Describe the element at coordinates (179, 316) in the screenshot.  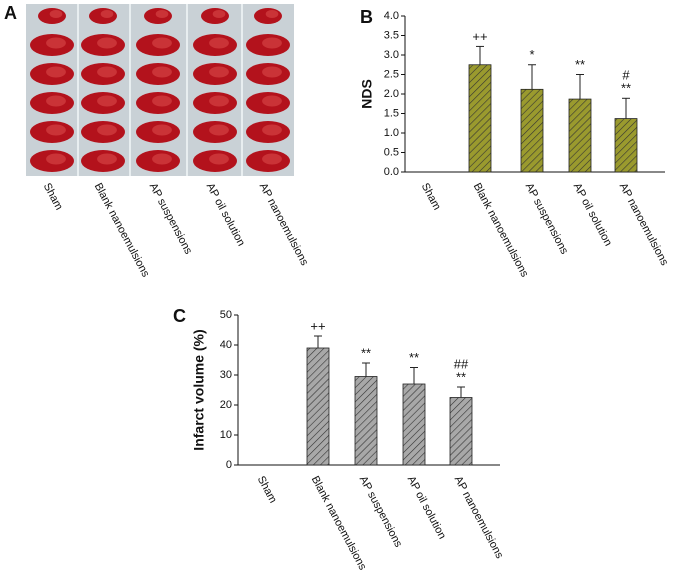
I see `panel-label: C` at that location.